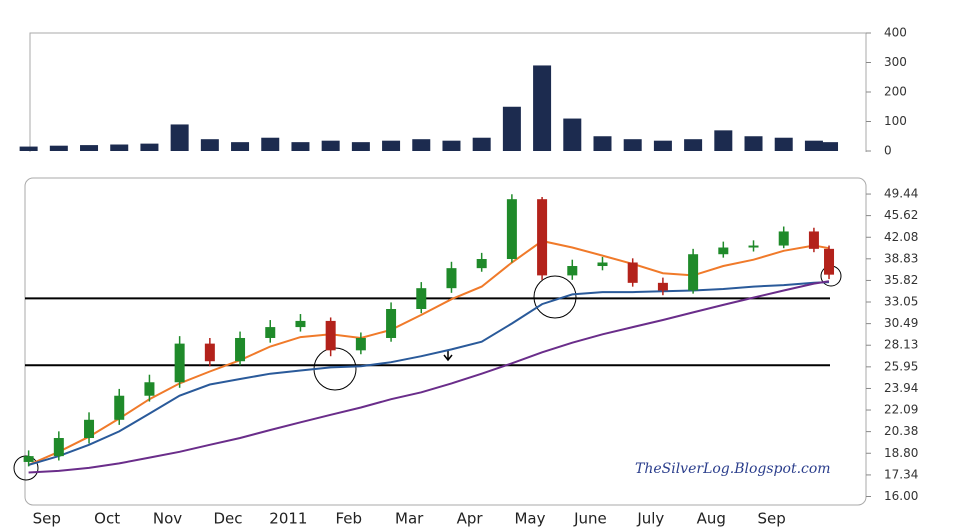 The height and width of the screenshot is (530, 958). What do you see at coordinates (895, 92) in the screenshot?
I see `y-tick-label: 200` at bounding box center [895, 92].